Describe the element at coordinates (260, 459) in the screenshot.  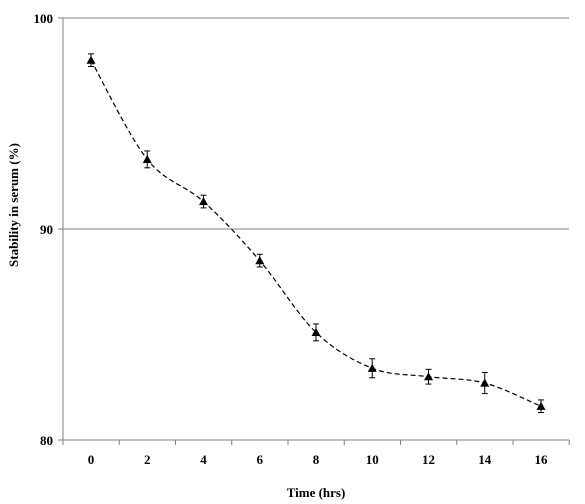
I see `x-tick-label-6: 6` at that location.